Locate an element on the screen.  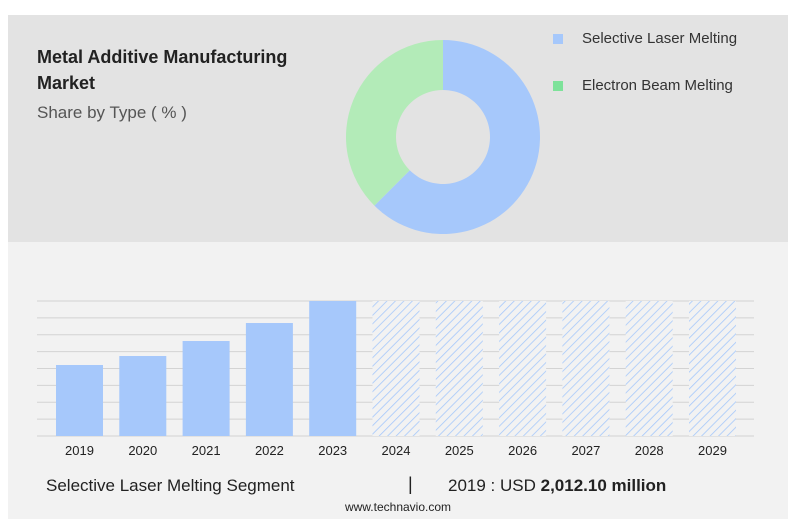
bar-2020 is located at coordinates (143, 396).